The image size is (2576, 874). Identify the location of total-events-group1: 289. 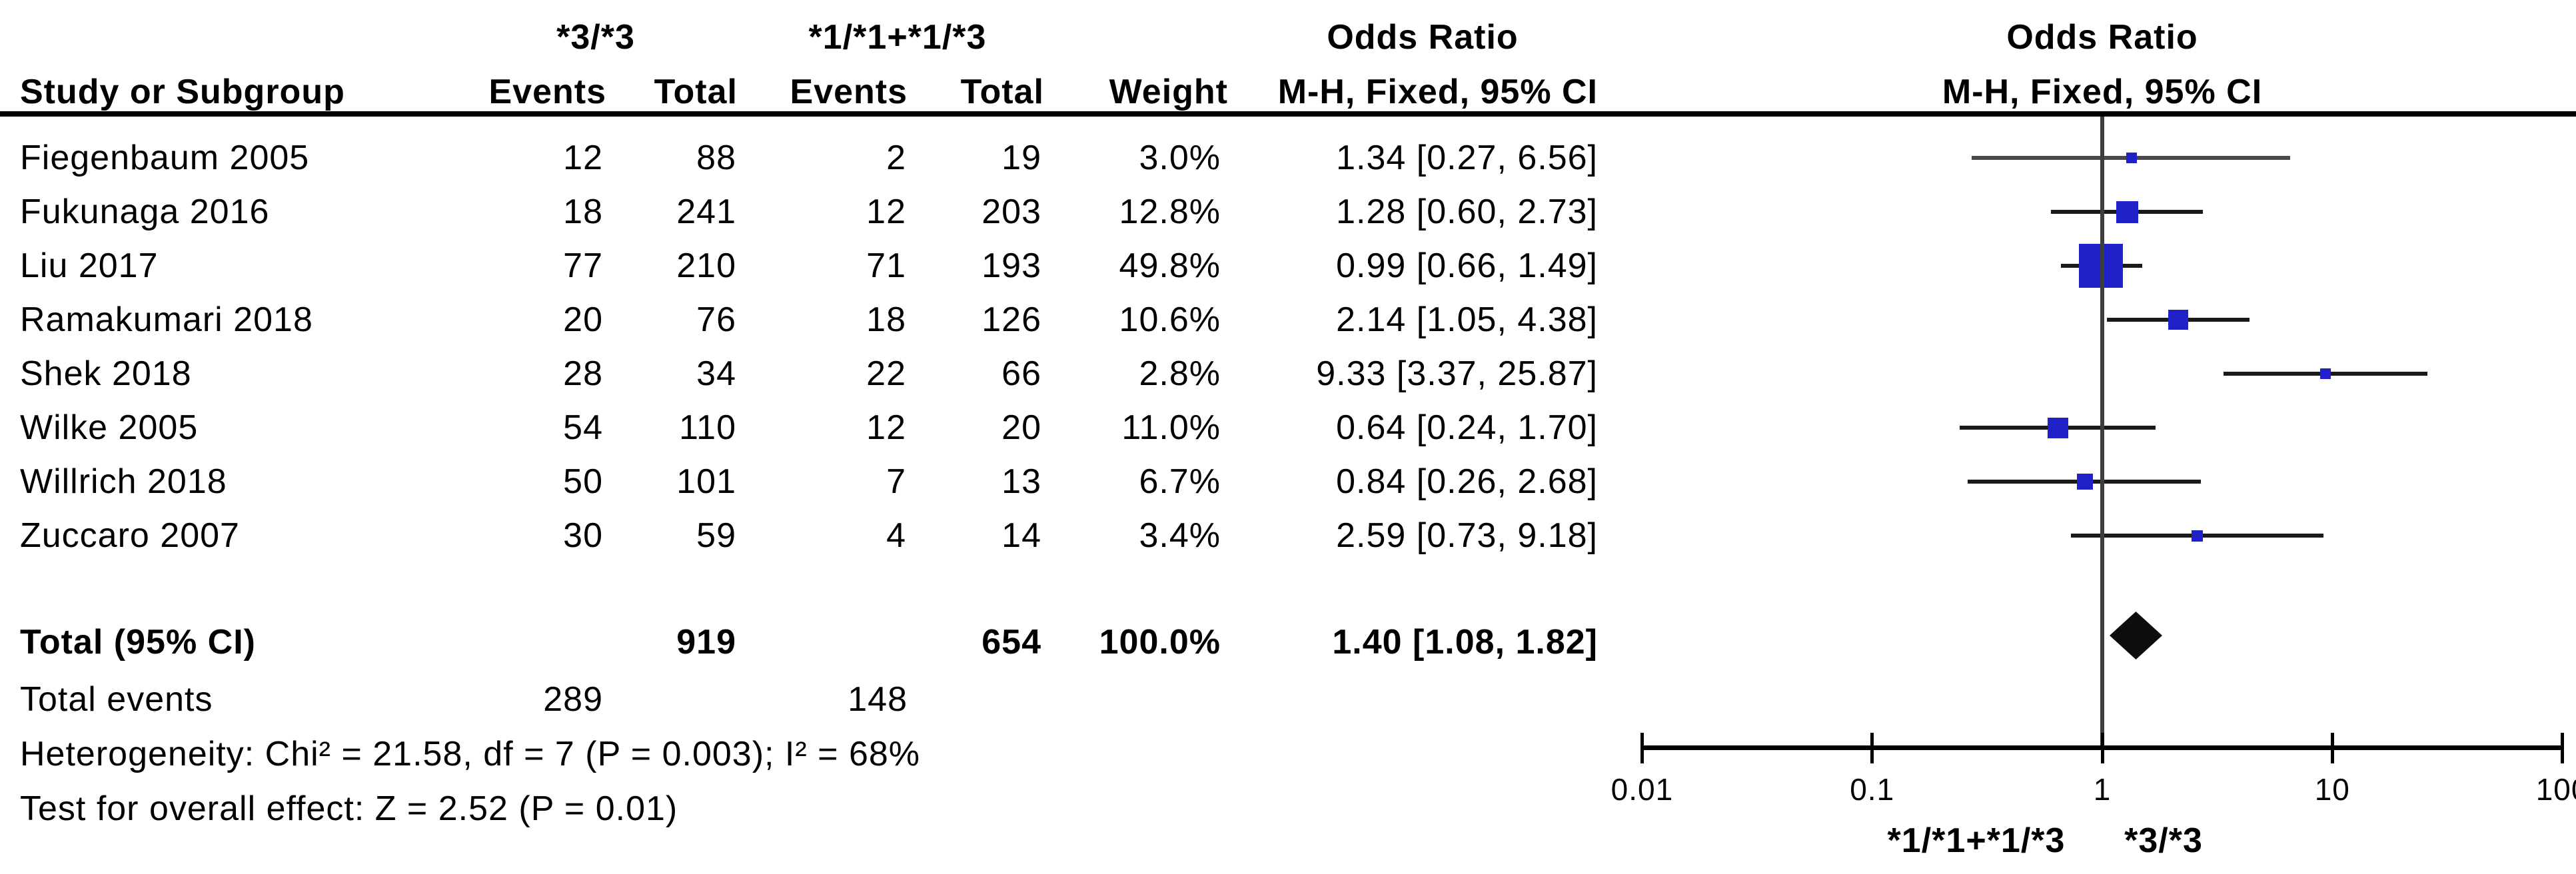
(573, 699).